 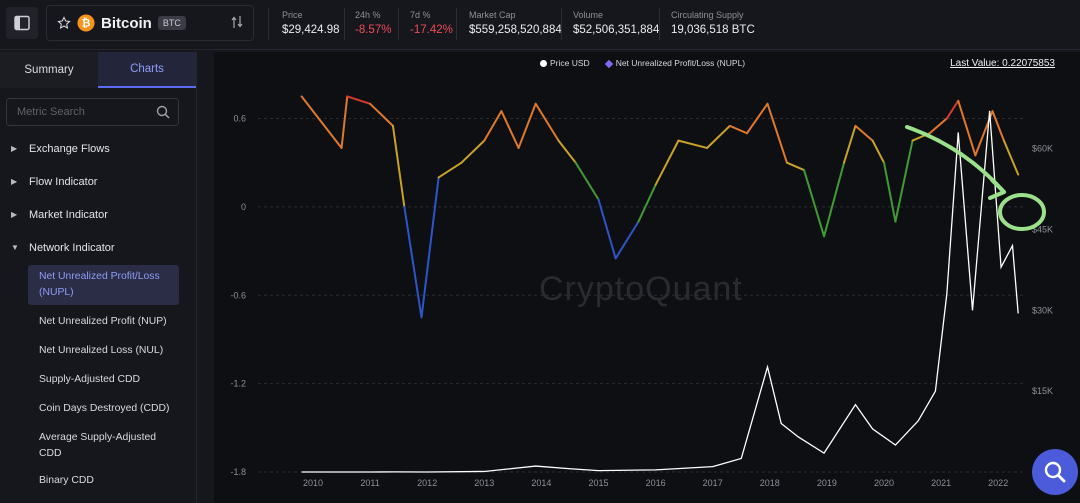 What do you see at coordinates (616, 23) in the screenshot?
I see `stat-volume: Volume $52,506,351,884` at bounding box center [616, 23].